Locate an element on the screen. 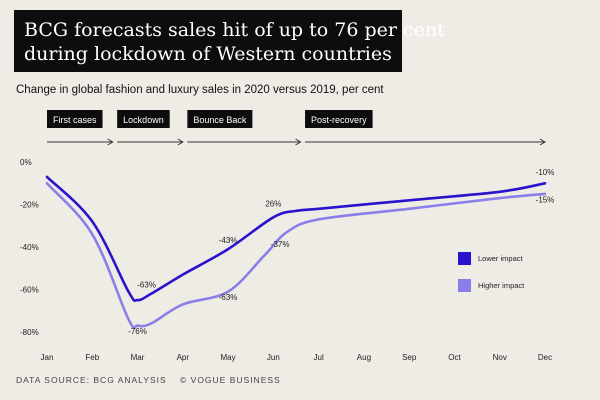 This screenshot has width=600, height=400. x-tick-label: Jan is located at coordinates (47, 357).